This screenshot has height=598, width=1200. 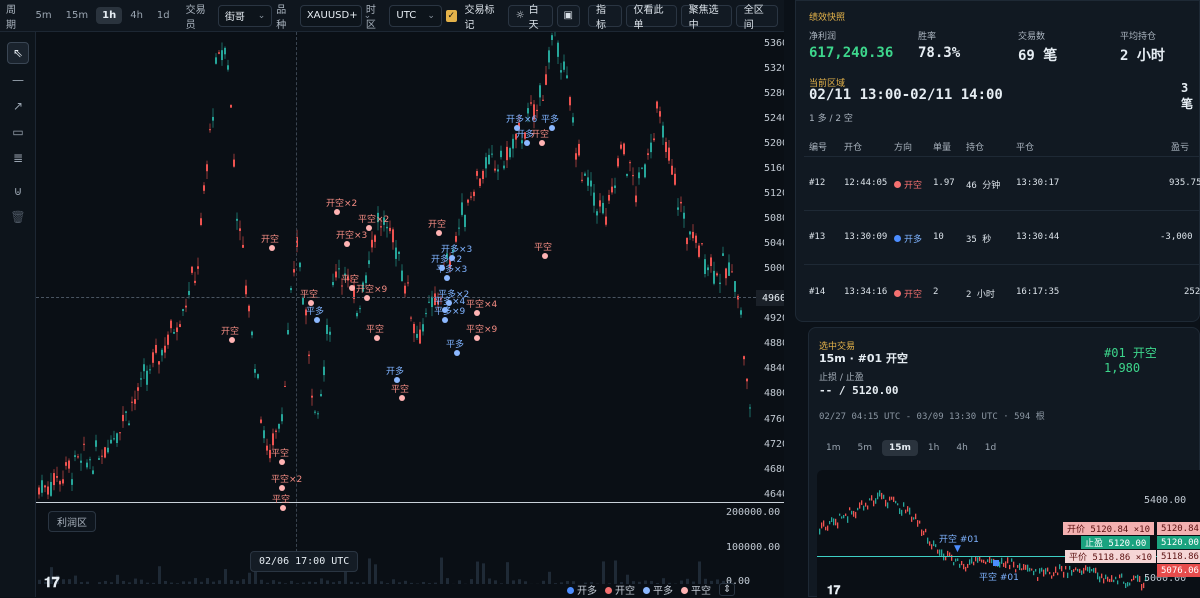 I want to click on timeframe-1d: 1d, so click(x=163, y=15).